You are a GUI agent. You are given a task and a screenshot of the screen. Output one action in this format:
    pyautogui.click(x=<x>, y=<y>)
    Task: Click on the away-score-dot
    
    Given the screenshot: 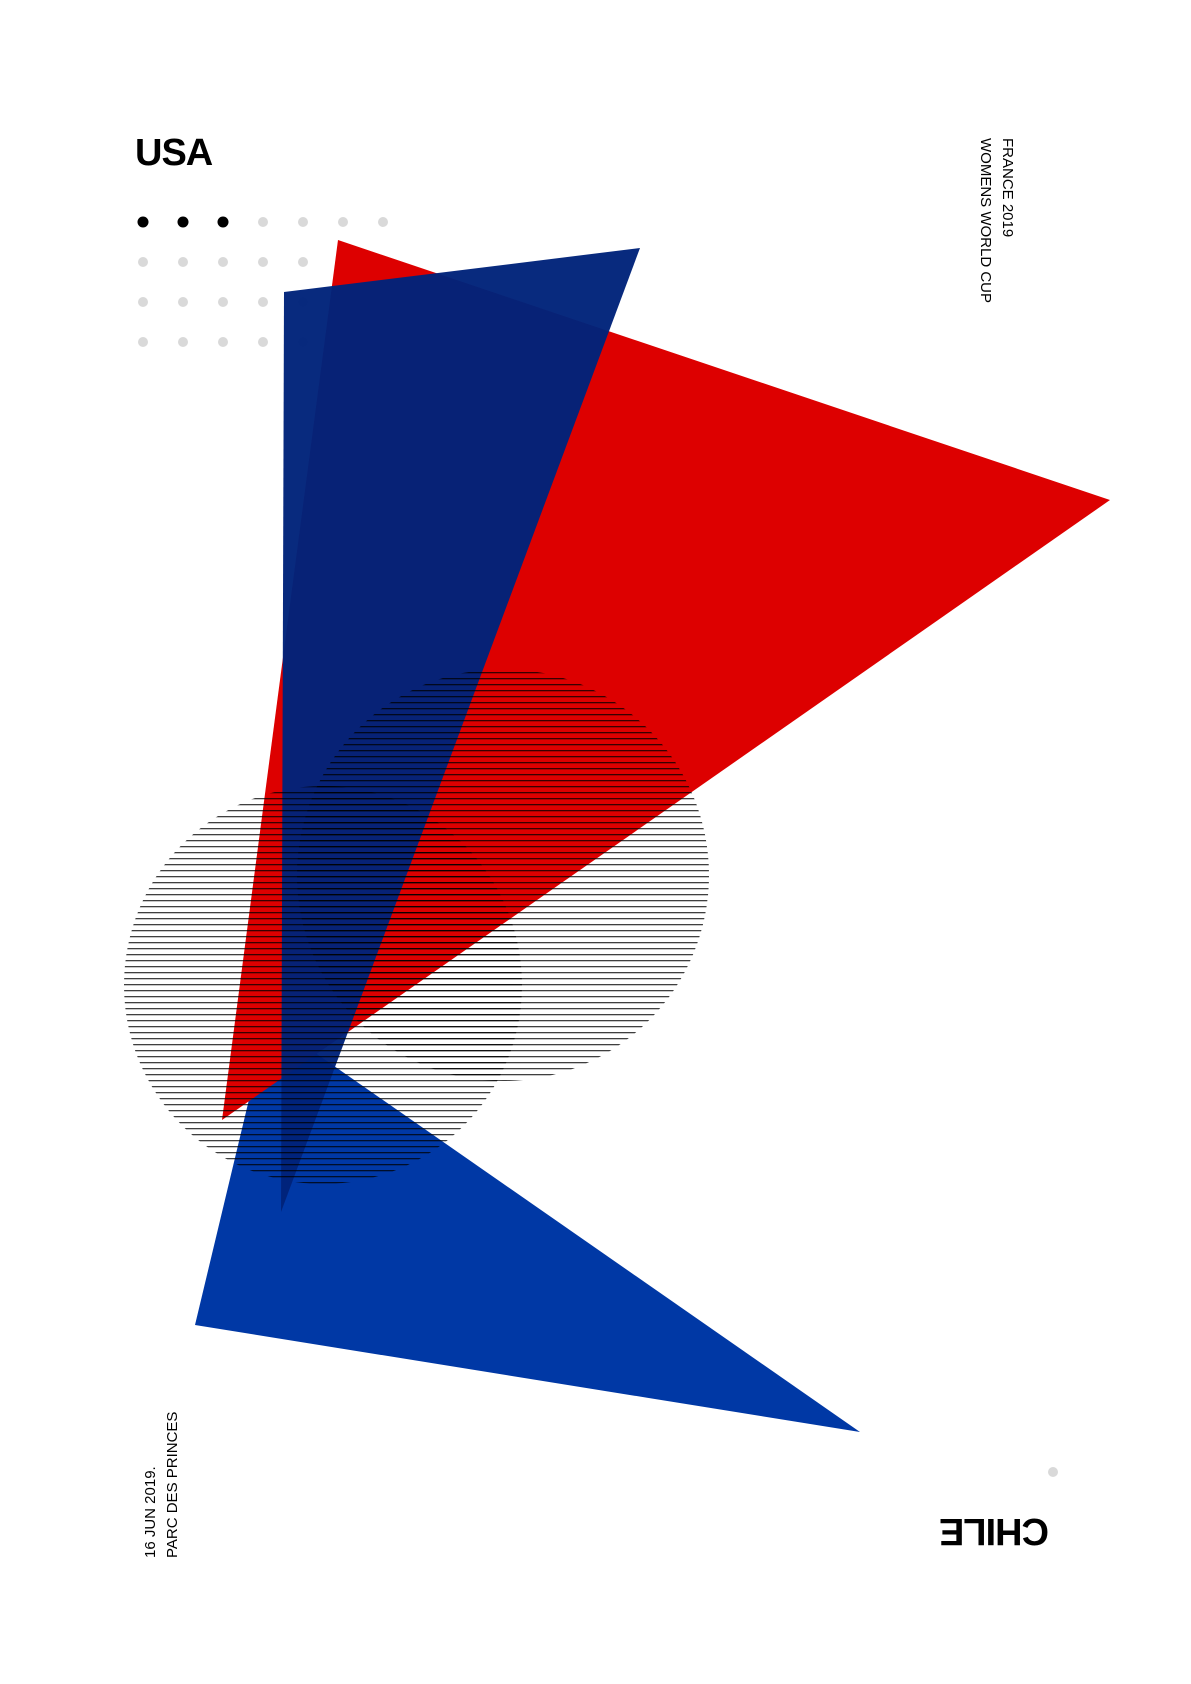 What is the action you would take?
    pyautogui.click(x=1053, y=1472)
    